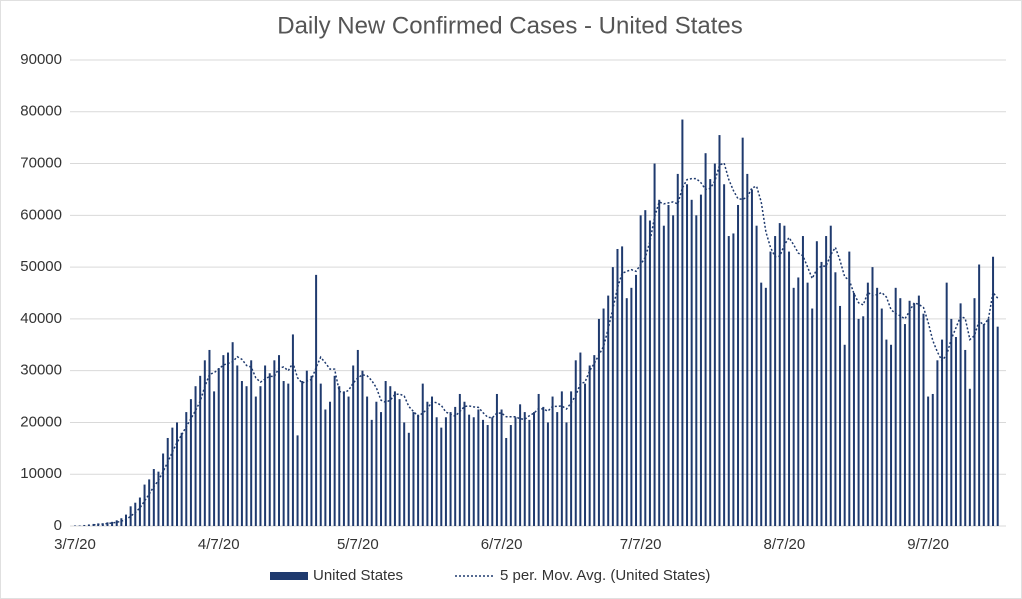  I want to click on legend-label: 5 per. Mov. Avg. (United States), so click(605, 575).